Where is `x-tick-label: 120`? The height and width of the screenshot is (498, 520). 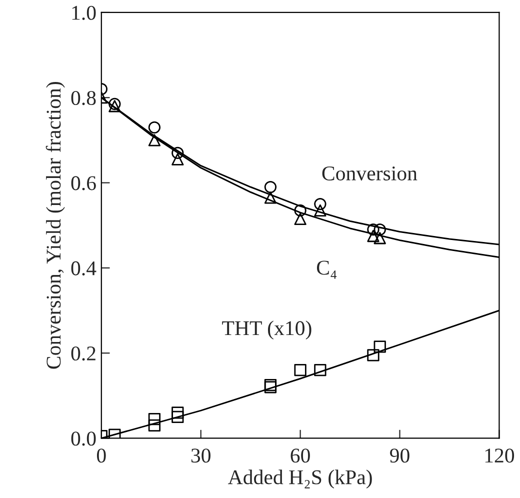 x-tick-label: 120 is located at coordinates (499, 455).